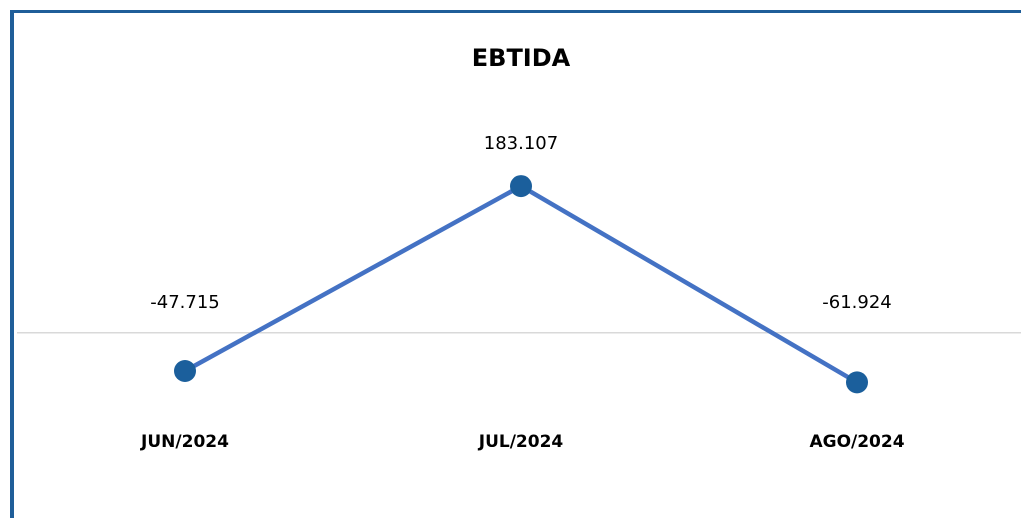 The image size is (1021, 518). I want to click on x-tick-label: JUN/2024, so click(184, 442).